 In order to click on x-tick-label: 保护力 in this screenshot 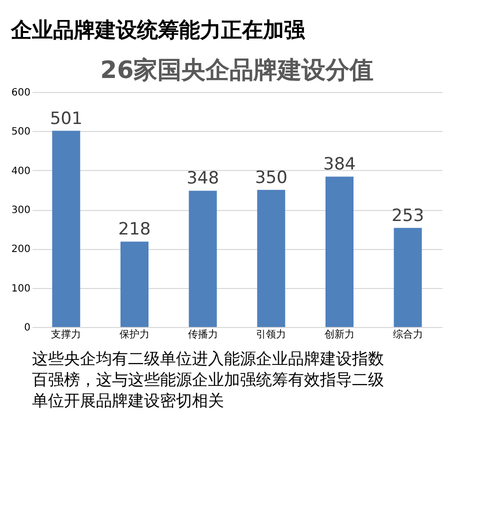, I will do `click(135, 334)`.